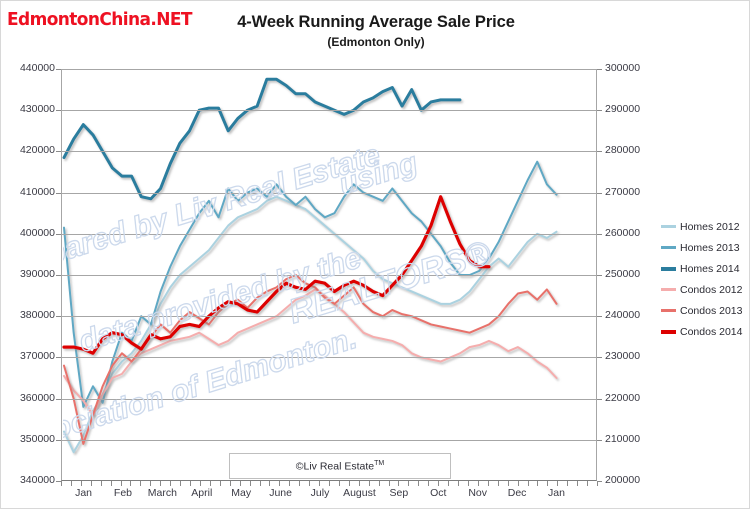 The image size is (750, 509). What do you see at coordinates (623, 109) in the screenshot?
I see `y-axis-right-tick-label: 290000` at bounding box center [623, 109].